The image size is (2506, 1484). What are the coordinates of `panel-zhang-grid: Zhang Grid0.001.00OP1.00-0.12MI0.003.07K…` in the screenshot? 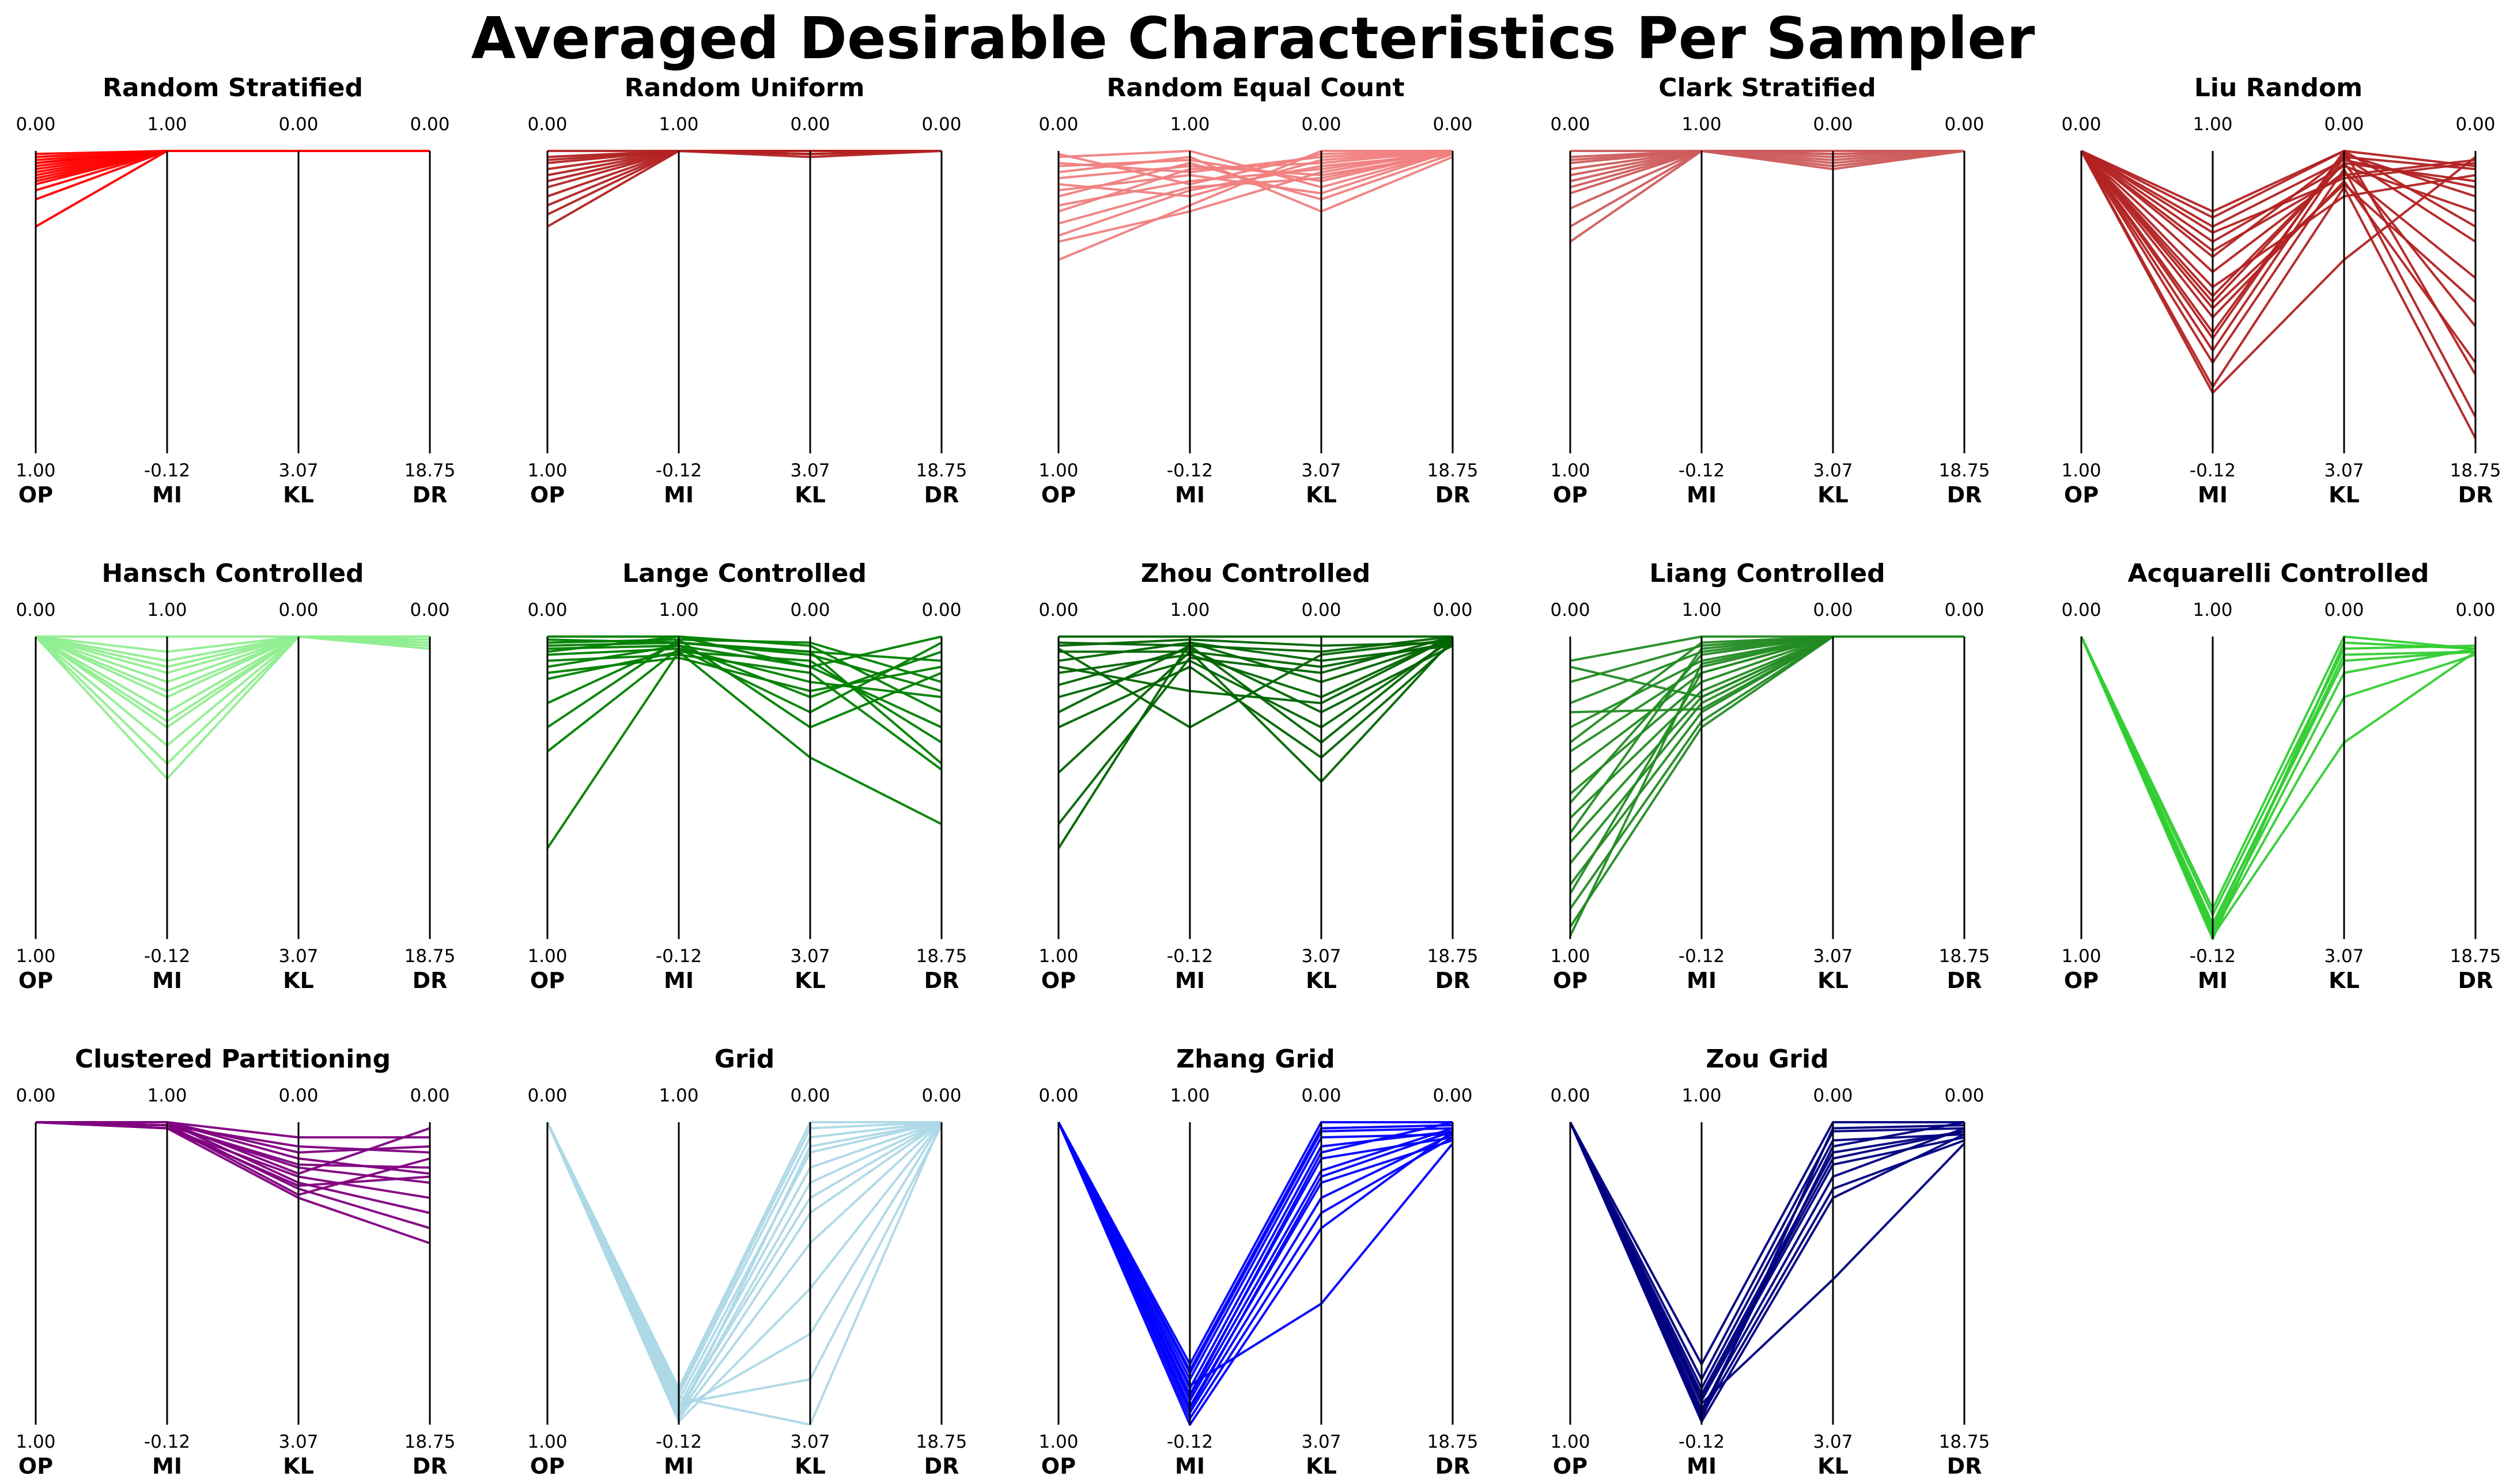 It's located at (1258, 1261).